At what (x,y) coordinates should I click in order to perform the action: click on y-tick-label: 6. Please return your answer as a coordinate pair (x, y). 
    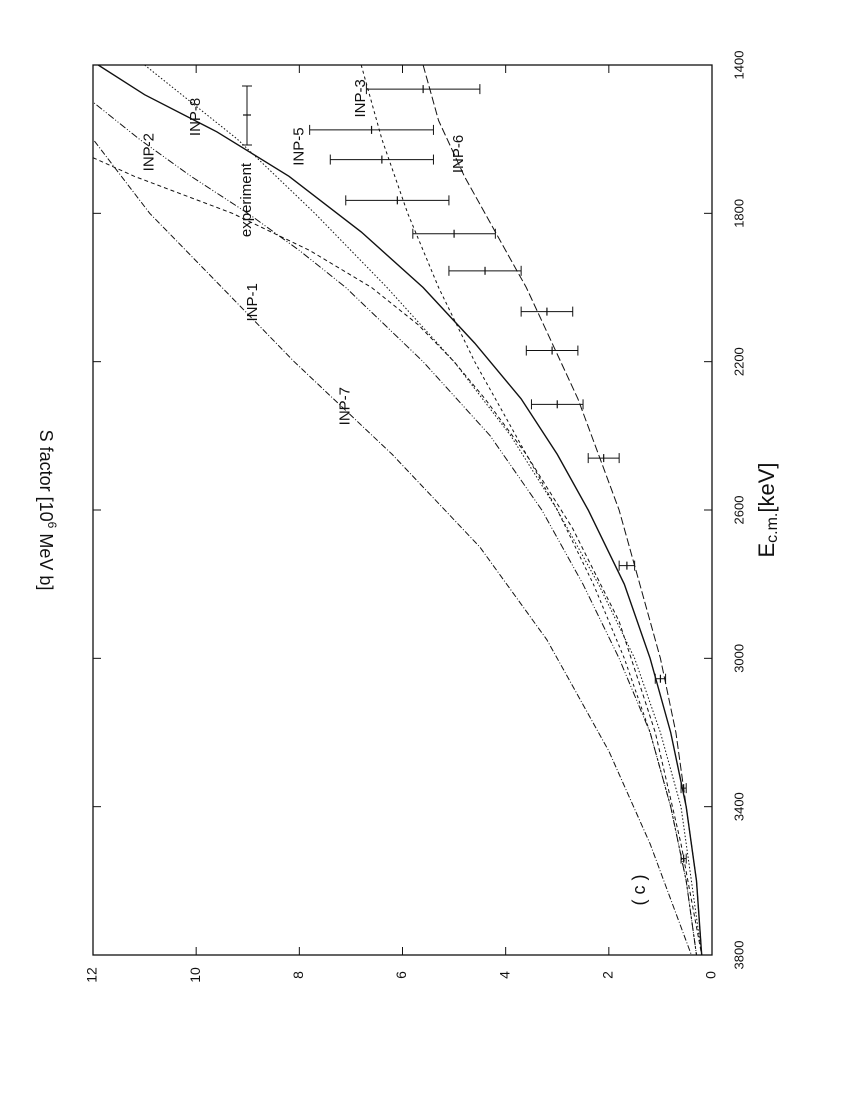
    Looking at the image, I should click on (401, 975).